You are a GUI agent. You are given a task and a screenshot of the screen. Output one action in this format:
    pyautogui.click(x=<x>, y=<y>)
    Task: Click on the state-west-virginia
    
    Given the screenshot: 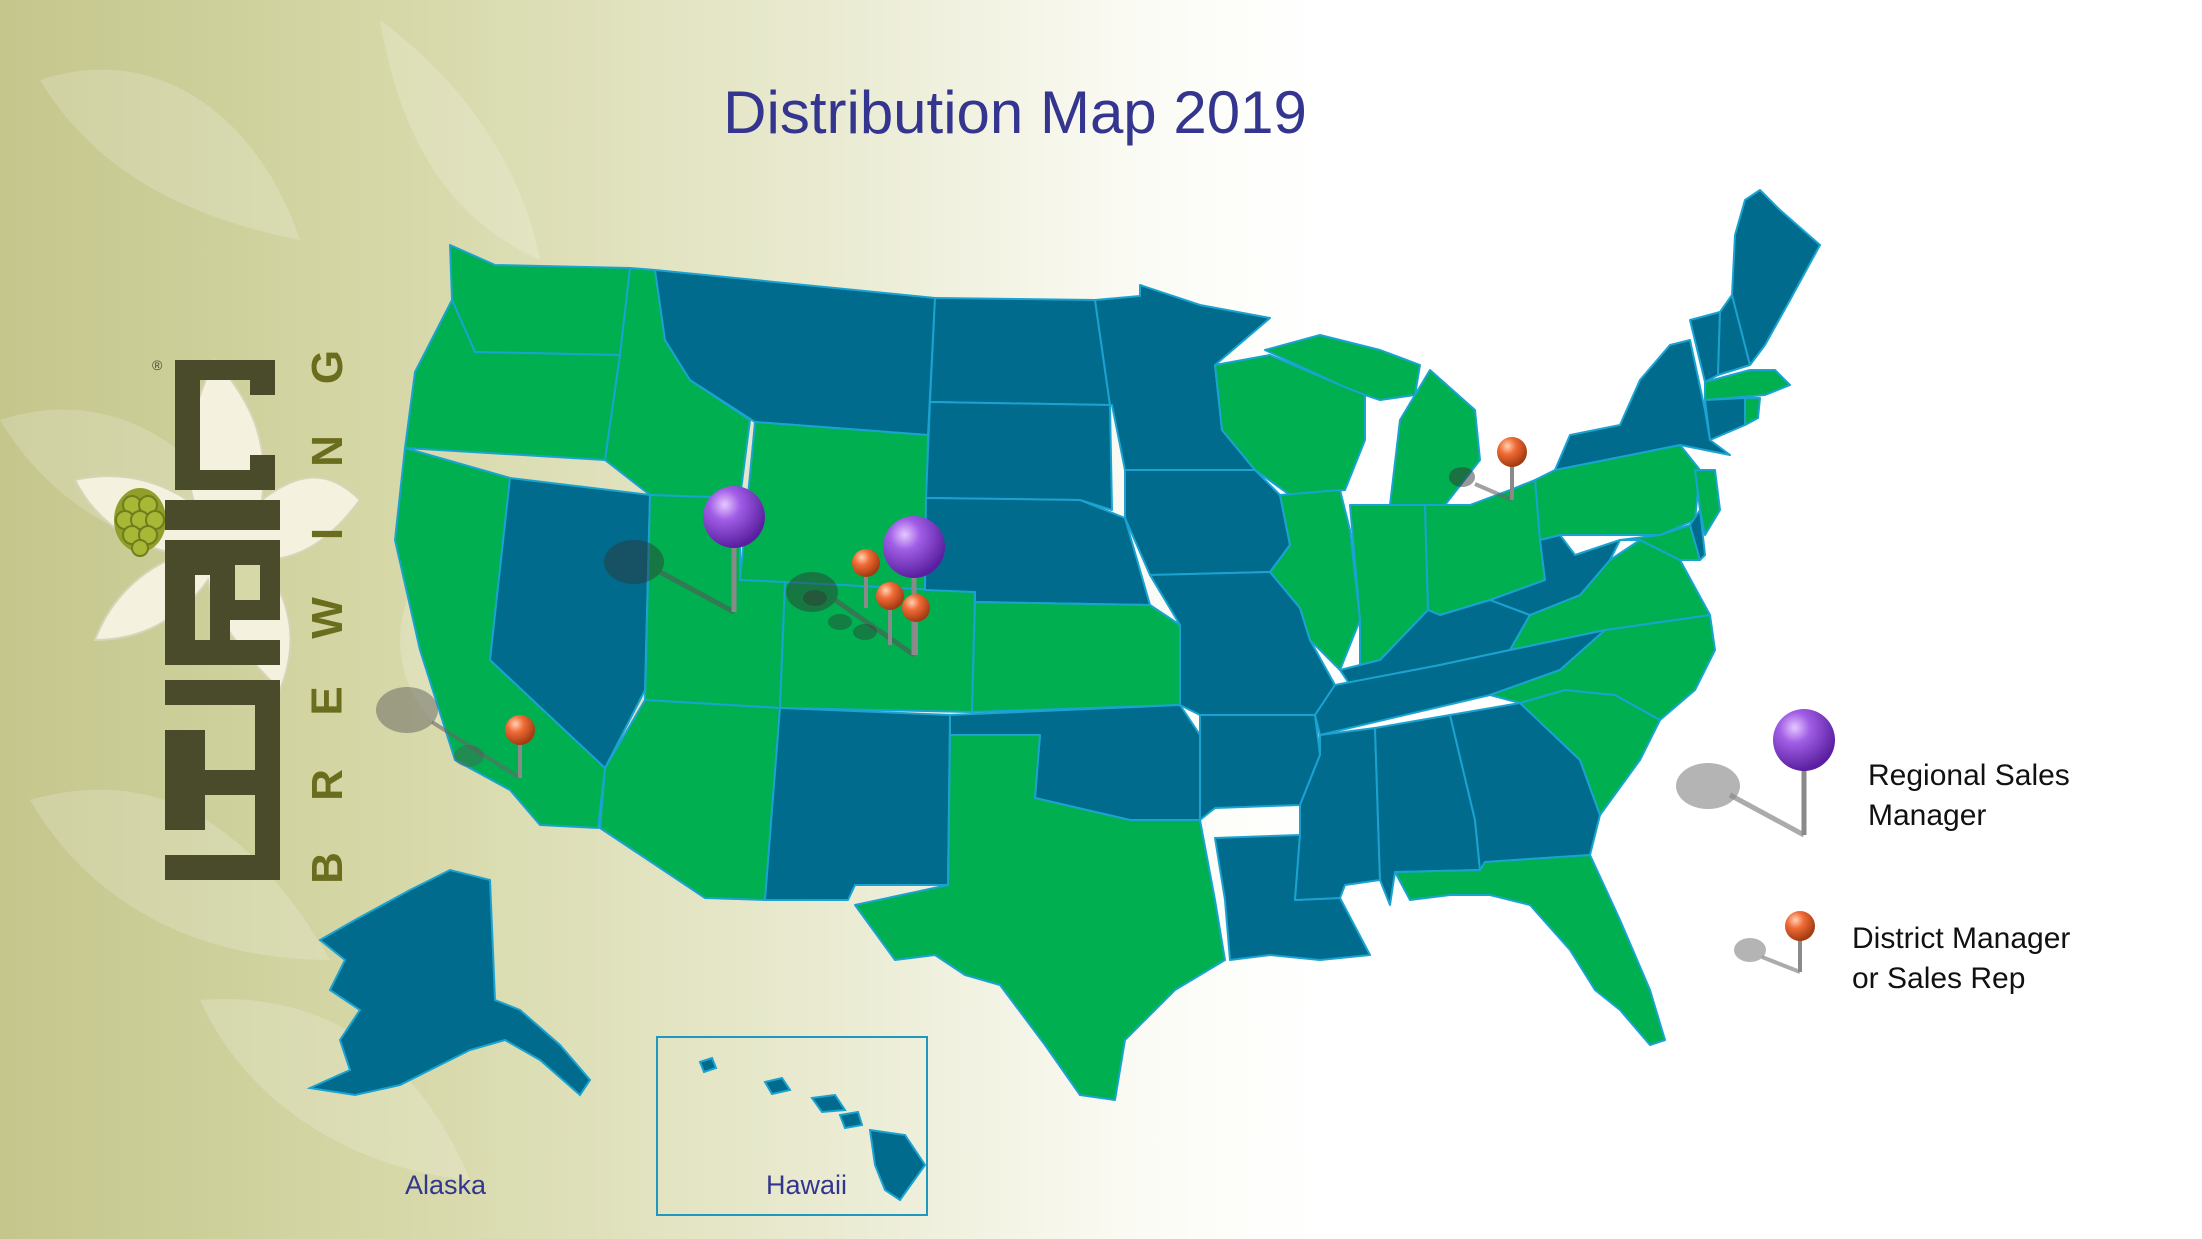 What is the action you would take?
    pyautogui.click(x=1555, y=575)
    